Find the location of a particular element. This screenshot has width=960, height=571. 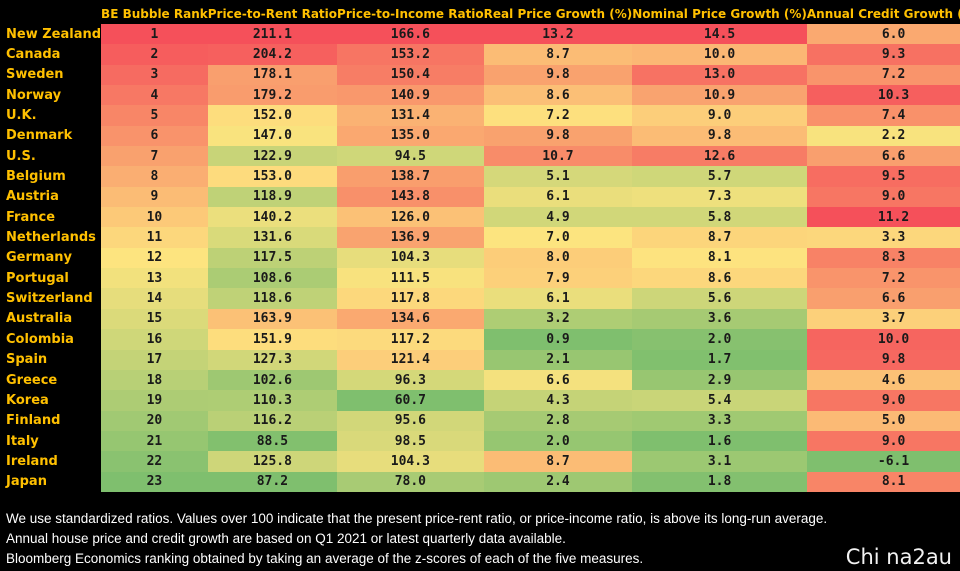

data-cell: 152.0 is located at coordinates (272, 115).